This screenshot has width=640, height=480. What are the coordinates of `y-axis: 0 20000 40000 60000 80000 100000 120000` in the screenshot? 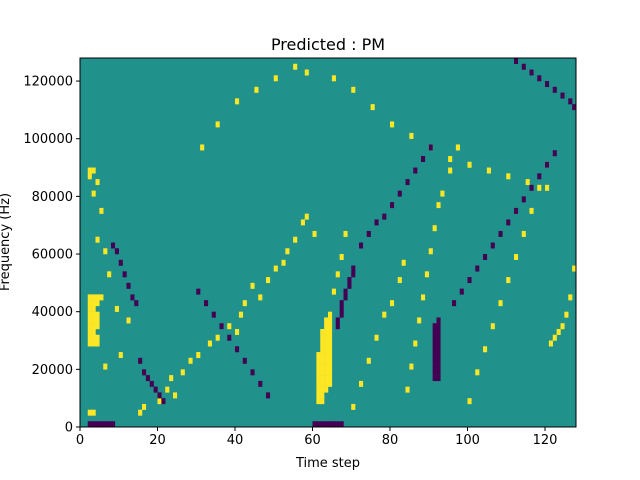 It's located at (51, 255).